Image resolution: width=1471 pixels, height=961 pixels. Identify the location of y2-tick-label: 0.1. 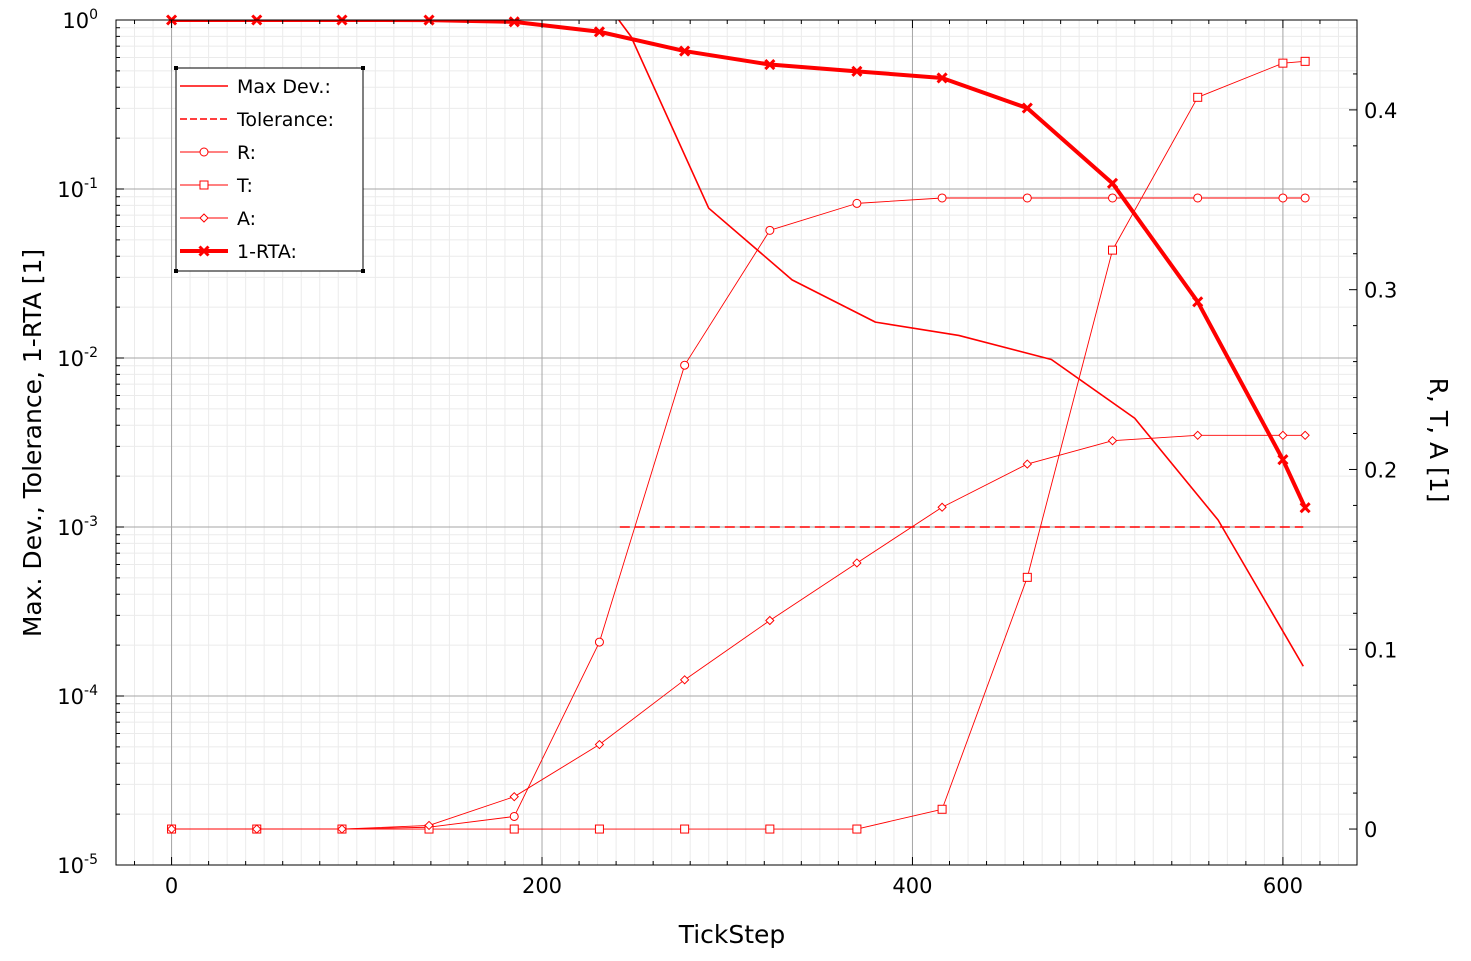
(1380, 650).